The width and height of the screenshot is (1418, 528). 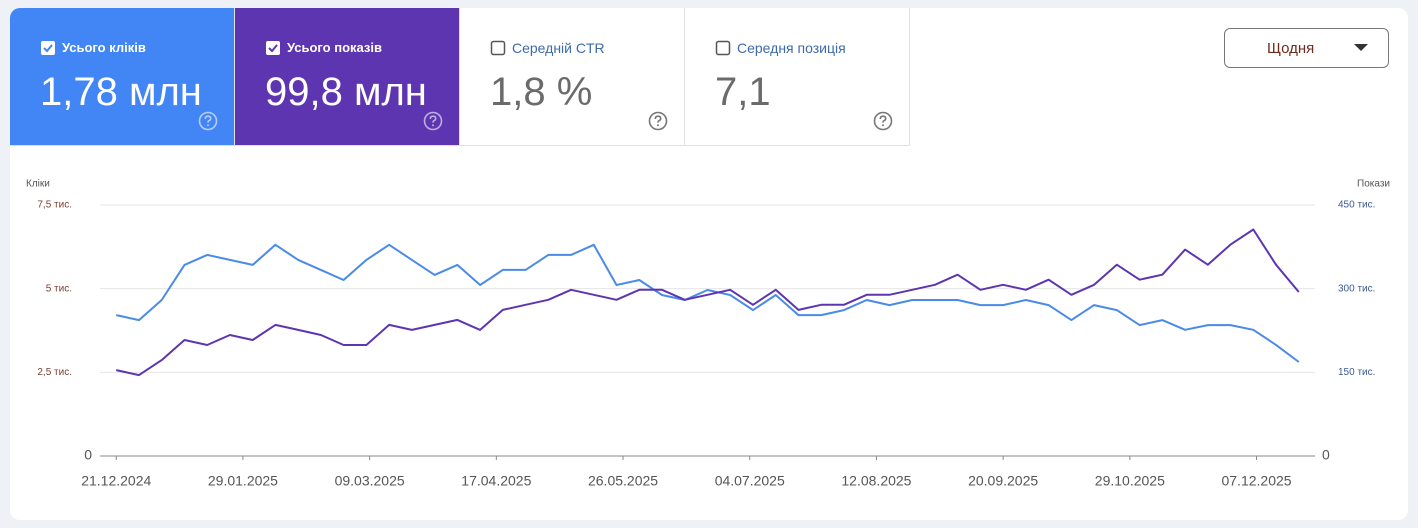 What do you see at coordinates (346, 92) in the screenshot?
I see `metric-value: 99,8 млн` at bounding box center [346, 92].